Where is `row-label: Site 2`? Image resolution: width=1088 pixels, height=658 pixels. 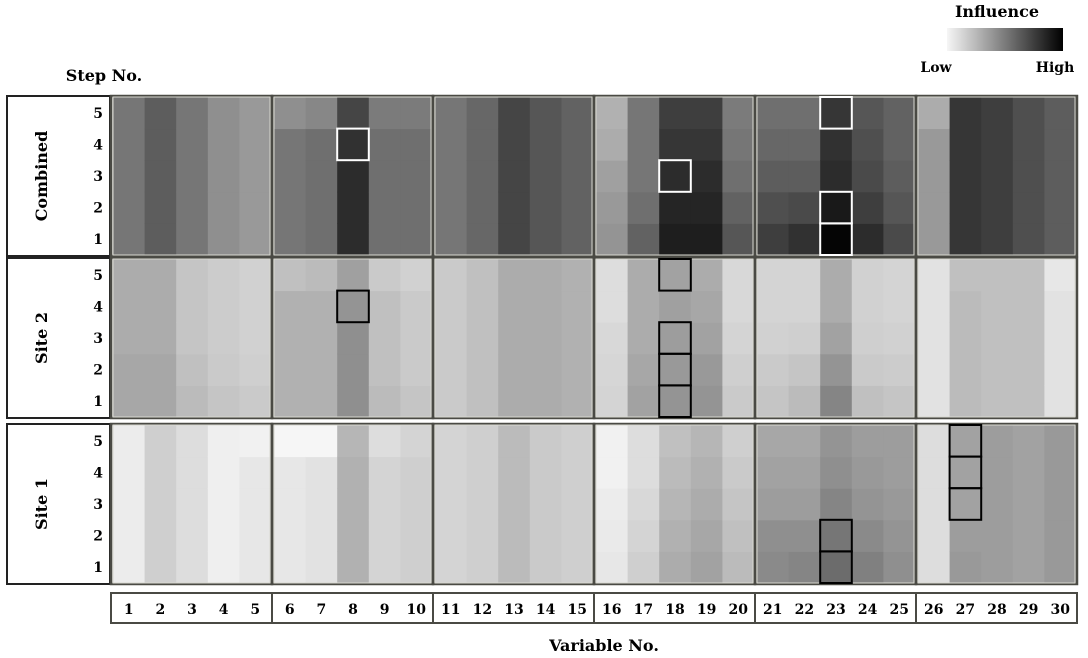 row-label: Site 2 is located at coordinates (41, 338).